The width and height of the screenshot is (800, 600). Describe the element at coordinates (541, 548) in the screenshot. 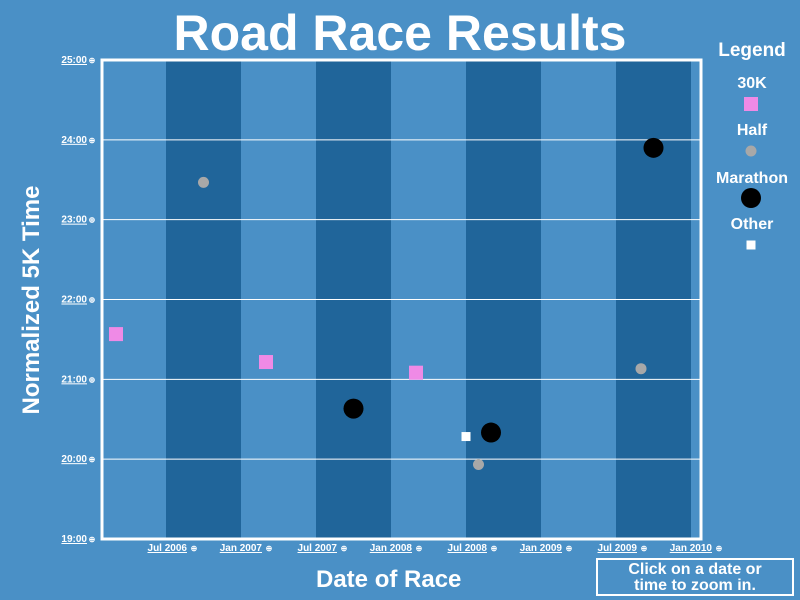

I see `x-tick-label: Jan 2009` at that location.